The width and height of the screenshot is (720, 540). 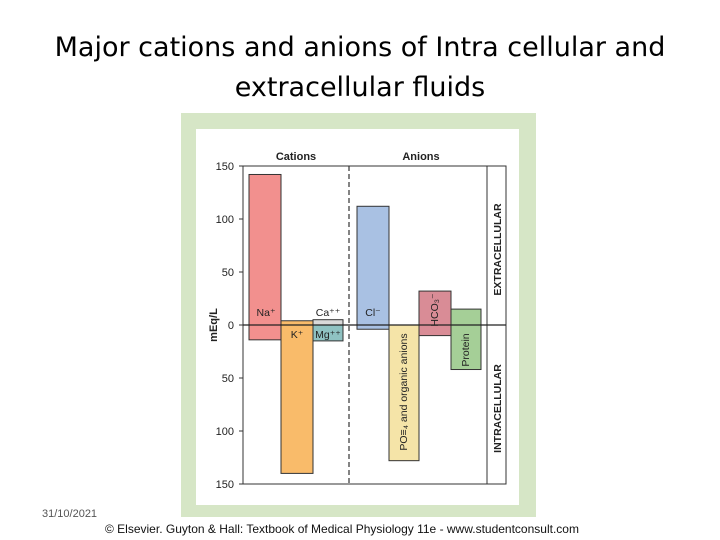 What do you see at coordinates (435, 310) in the screenshot?
I see `bar-label: HCO₃⁻` at bounding box center [435, 310].